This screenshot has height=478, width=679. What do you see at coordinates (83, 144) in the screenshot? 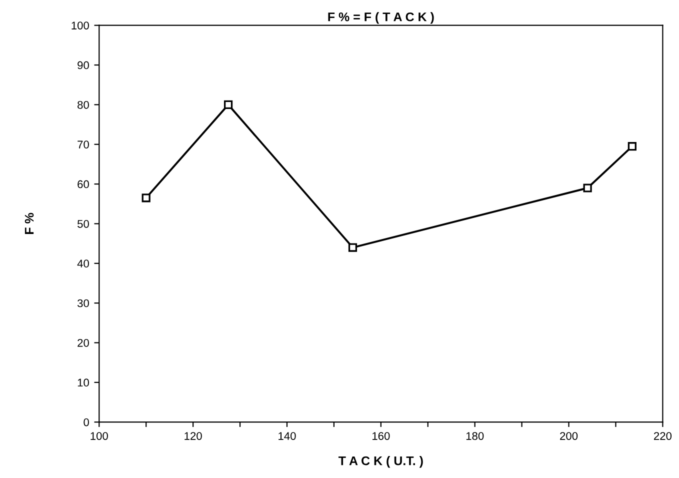
I see `y-tick-label: 70` at bounding box center [83, 144].